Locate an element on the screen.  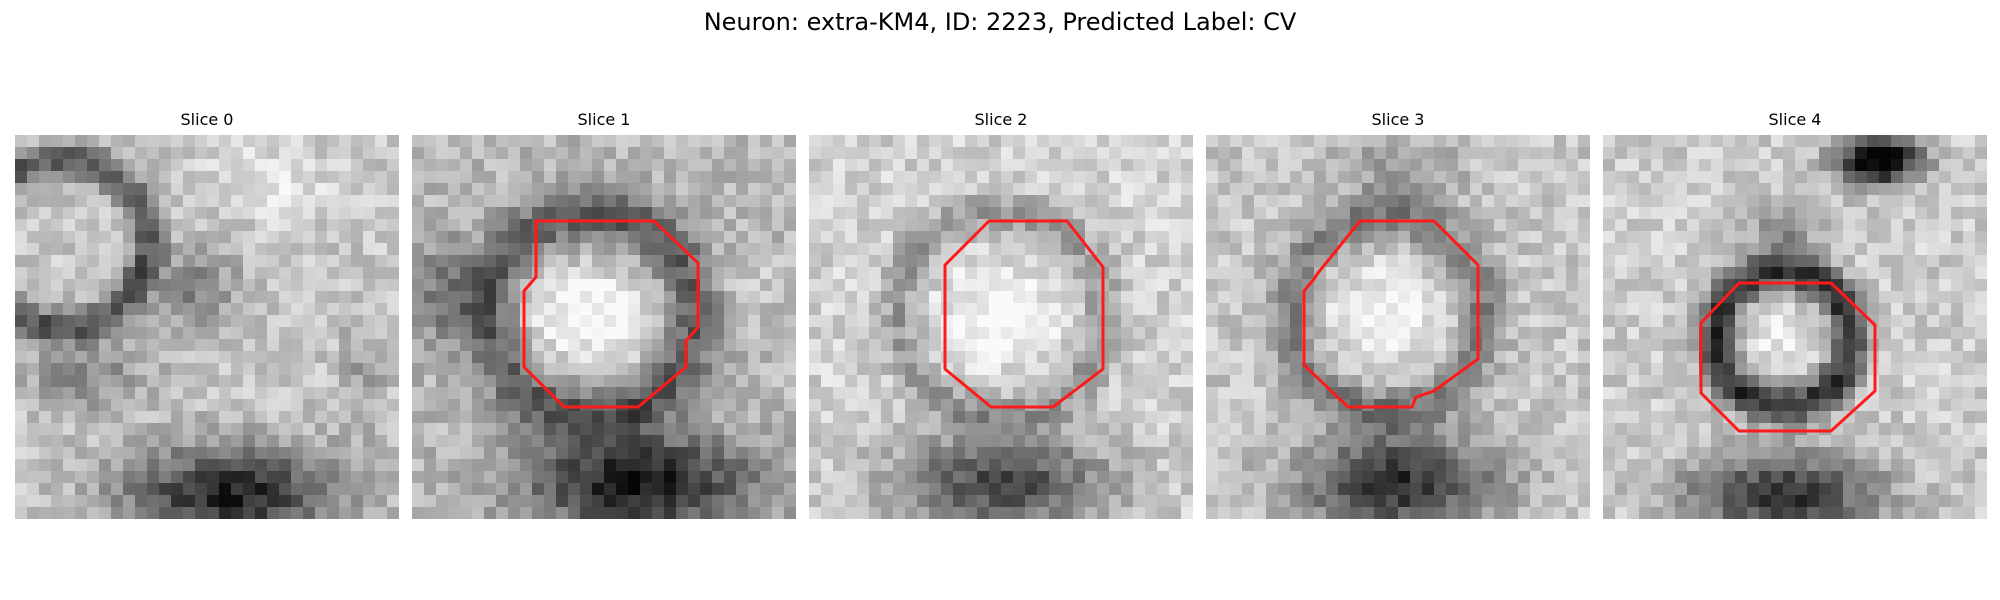
slice-title: Slice 3 is located at coordinates (1398, 119).